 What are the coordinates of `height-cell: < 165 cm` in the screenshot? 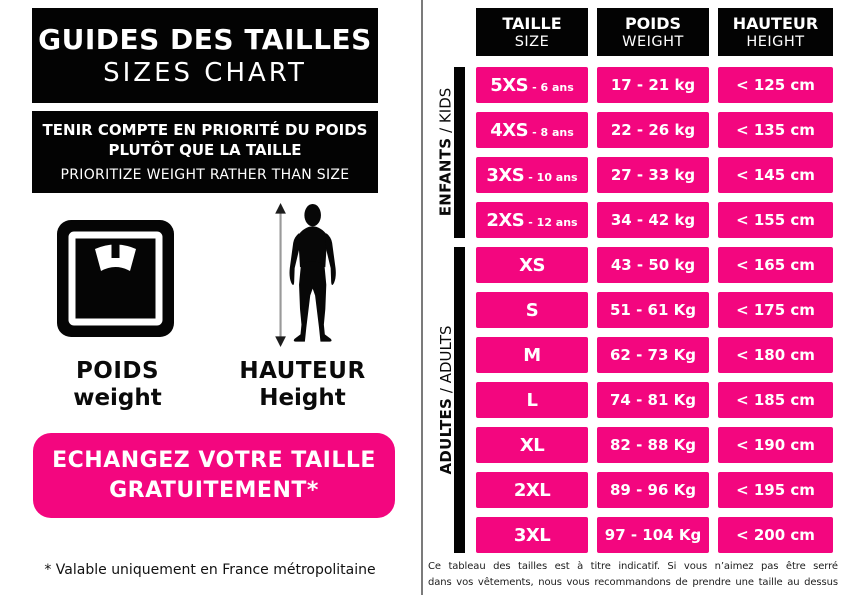 It's located at (775, 265).